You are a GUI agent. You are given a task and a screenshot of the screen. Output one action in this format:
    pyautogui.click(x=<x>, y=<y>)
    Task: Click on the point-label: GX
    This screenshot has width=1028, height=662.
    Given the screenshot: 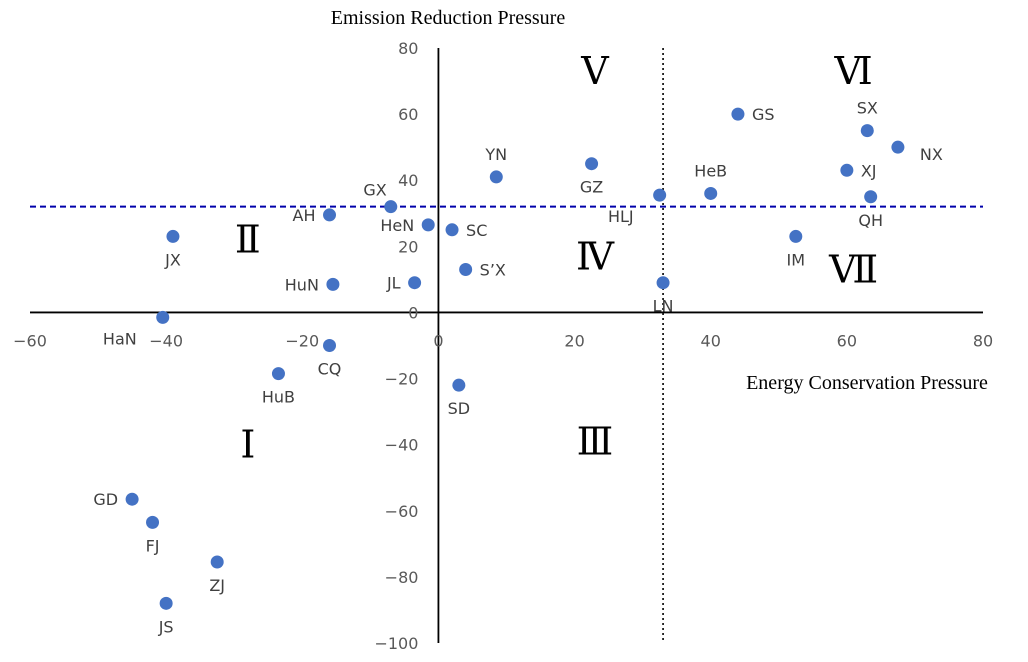 What is the action you would take?
    pyautogui.click(x=374, y=190)
    